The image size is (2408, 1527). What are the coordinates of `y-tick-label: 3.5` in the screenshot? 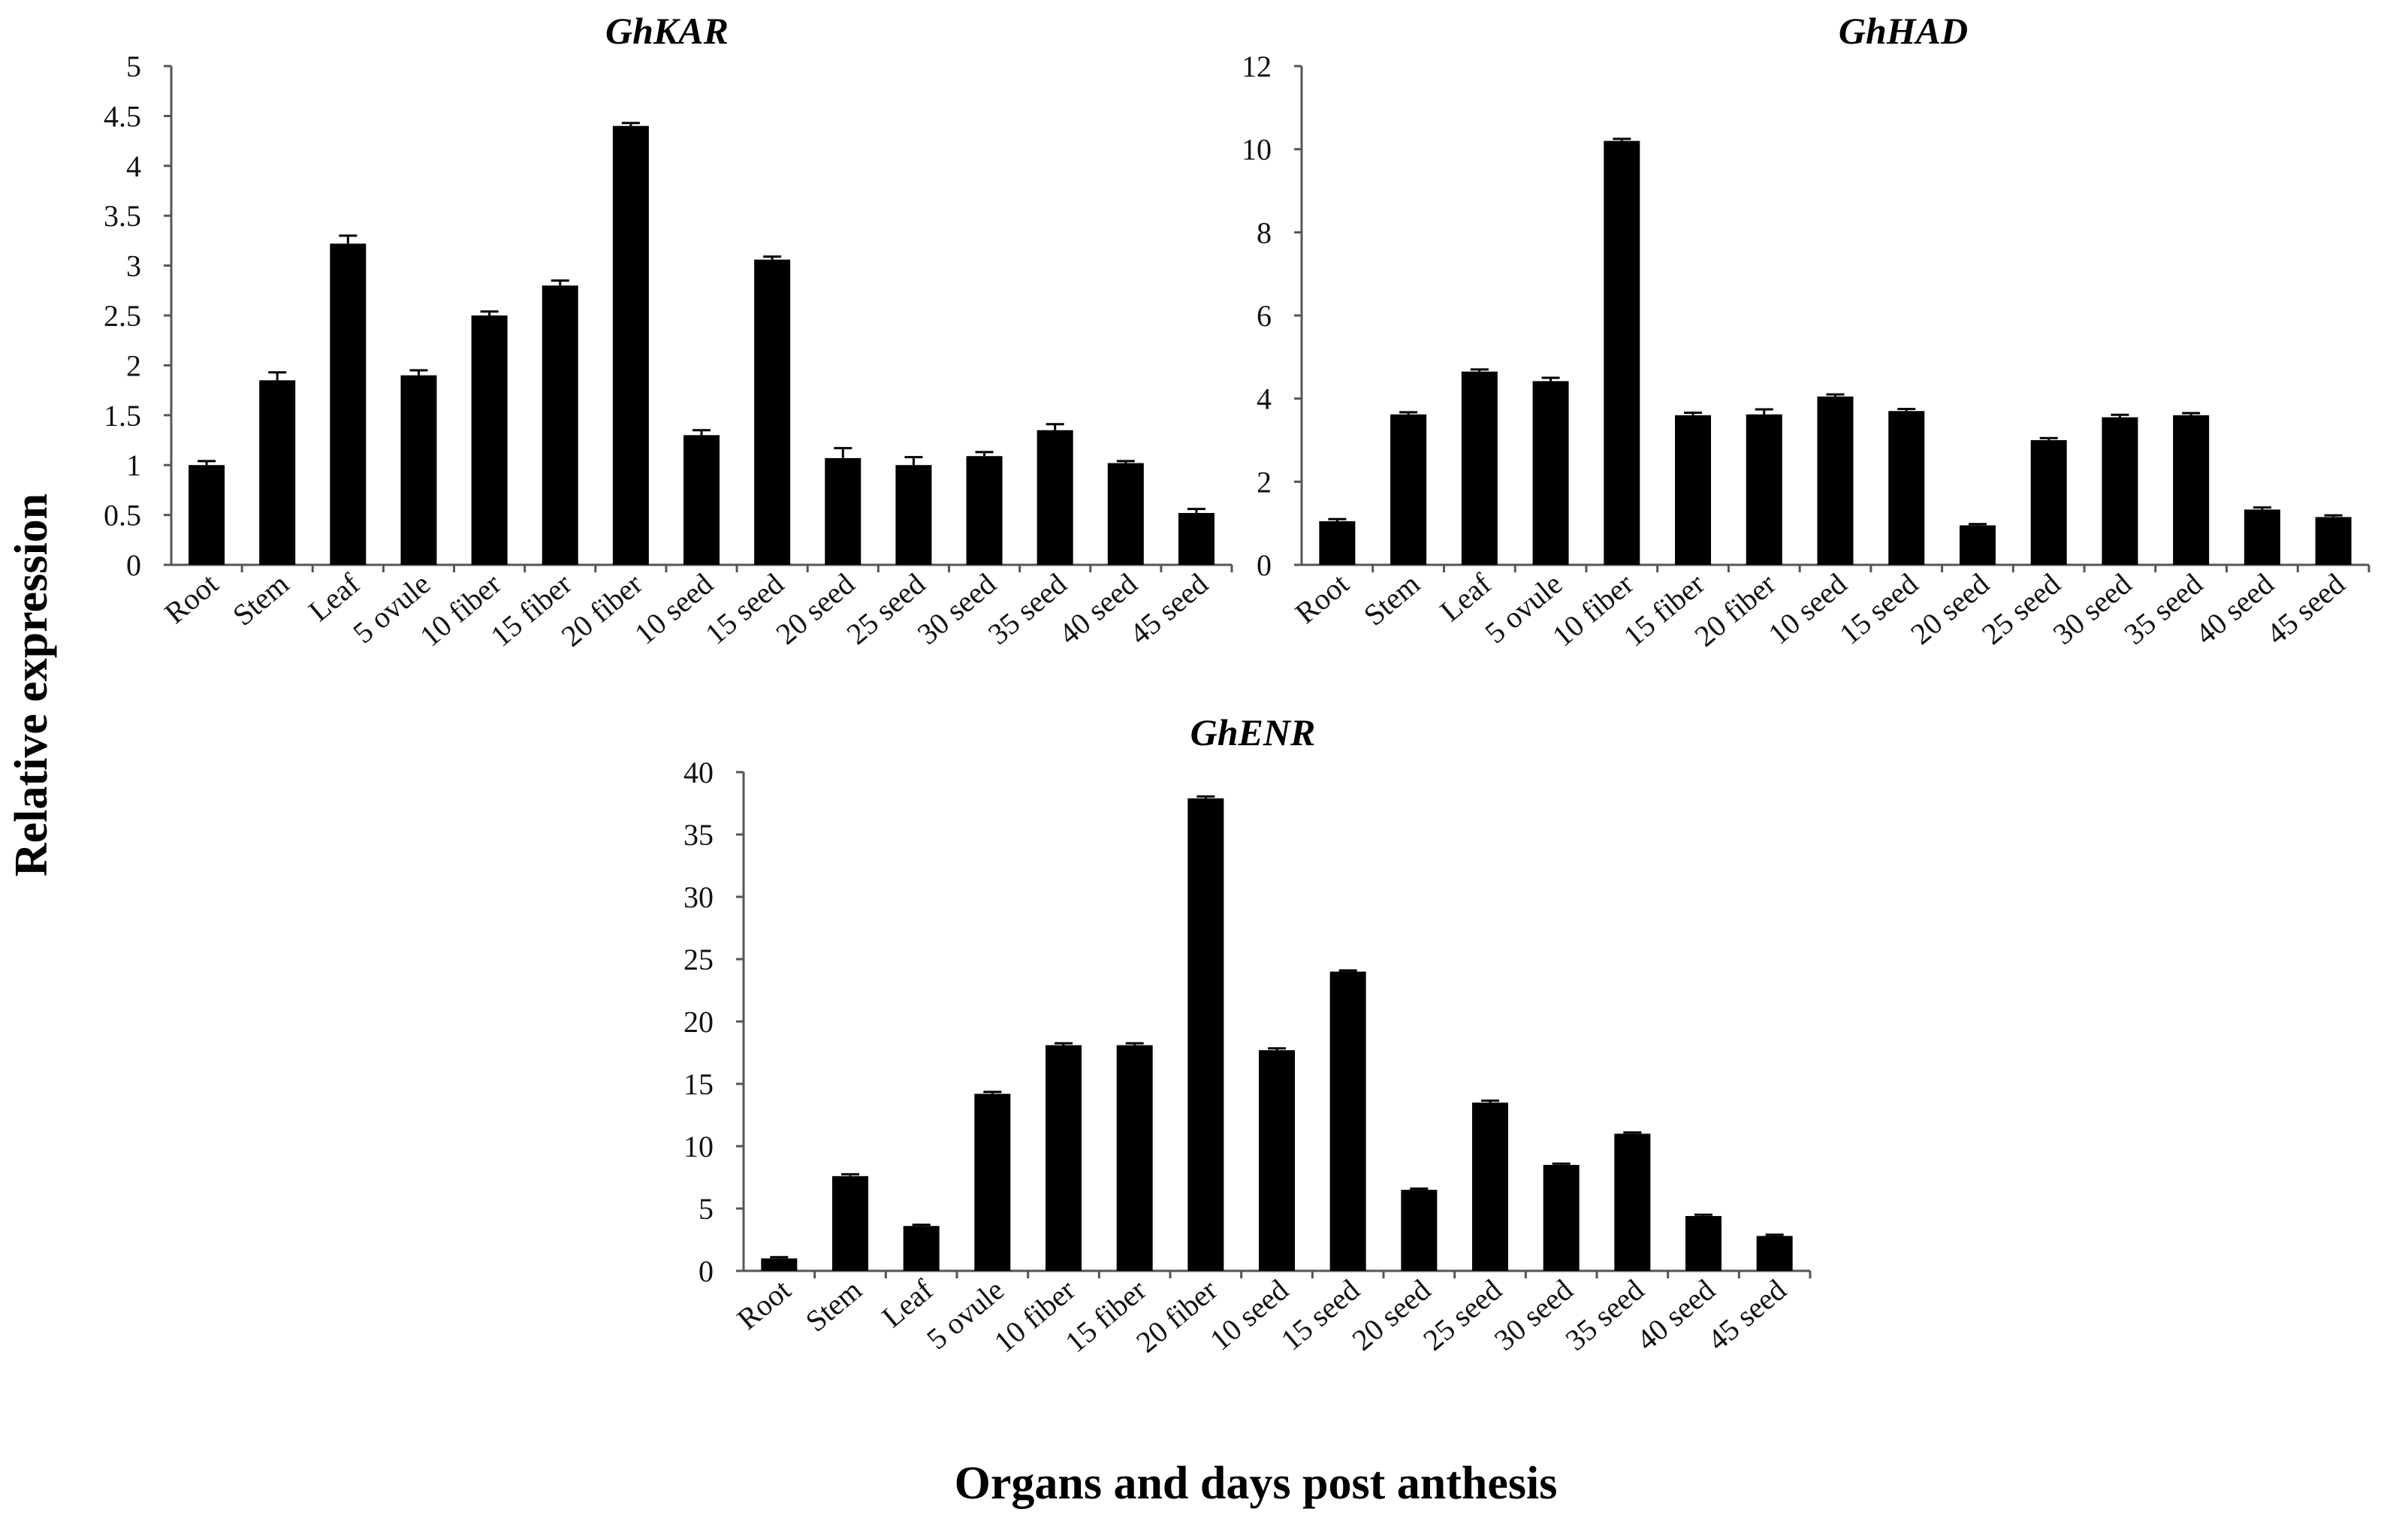 It's located at (122, 216).